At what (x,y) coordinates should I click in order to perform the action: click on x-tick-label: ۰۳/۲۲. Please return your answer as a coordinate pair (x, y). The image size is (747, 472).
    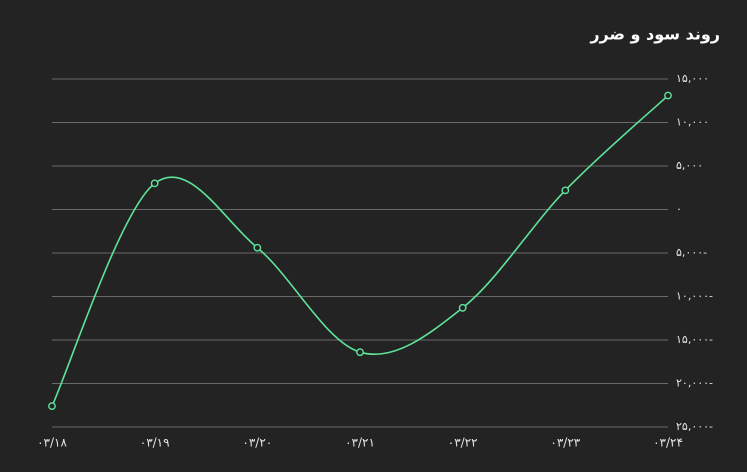
    Looking at the image, I should click on (463, 443).